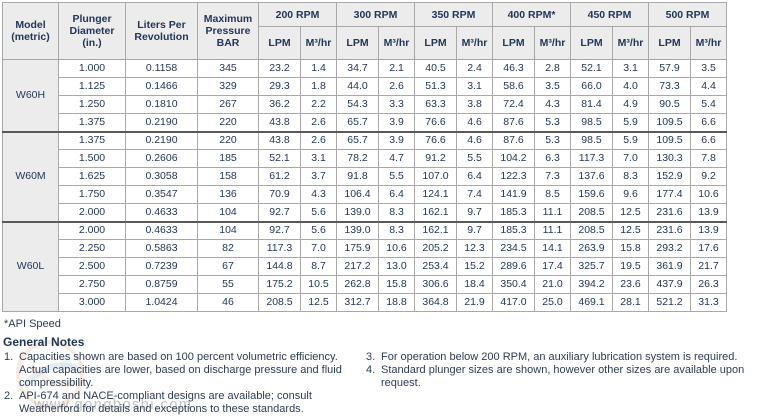  I want to click on lpm-value-cell: 90.5, so click(670, 104).